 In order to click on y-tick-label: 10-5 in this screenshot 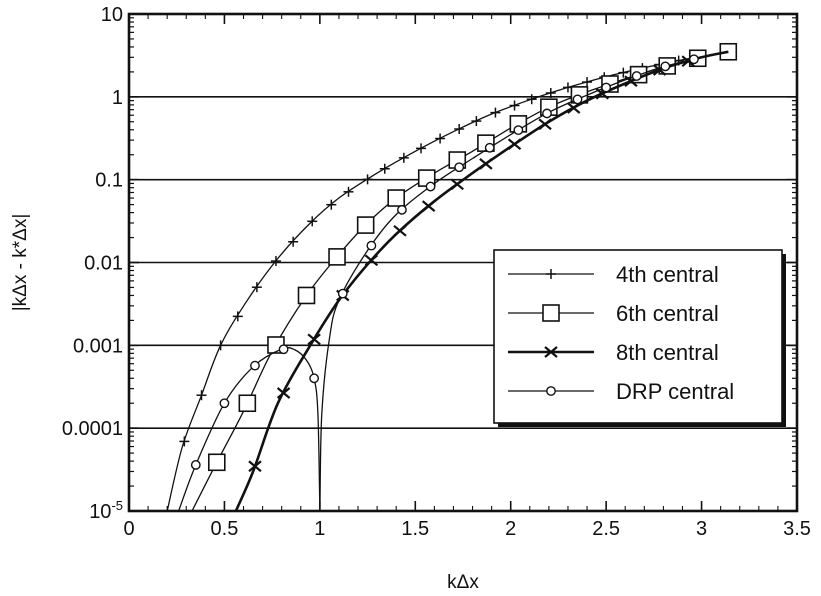, I will do `click(106, 510)`.